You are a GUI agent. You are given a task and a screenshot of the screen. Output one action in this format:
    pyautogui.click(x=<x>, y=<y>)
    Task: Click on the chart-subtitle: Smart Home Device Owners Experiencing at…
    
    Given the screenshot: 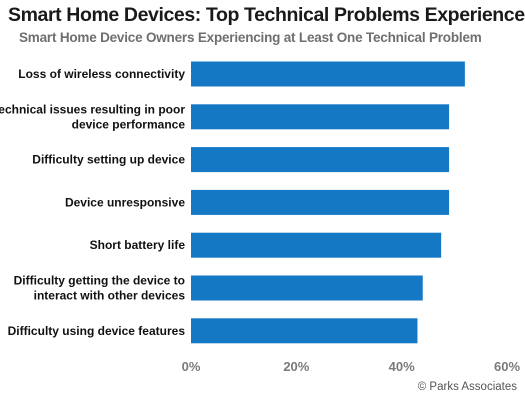 What is the action you would take?
    pyautogui.click(x=250, y=37)
    